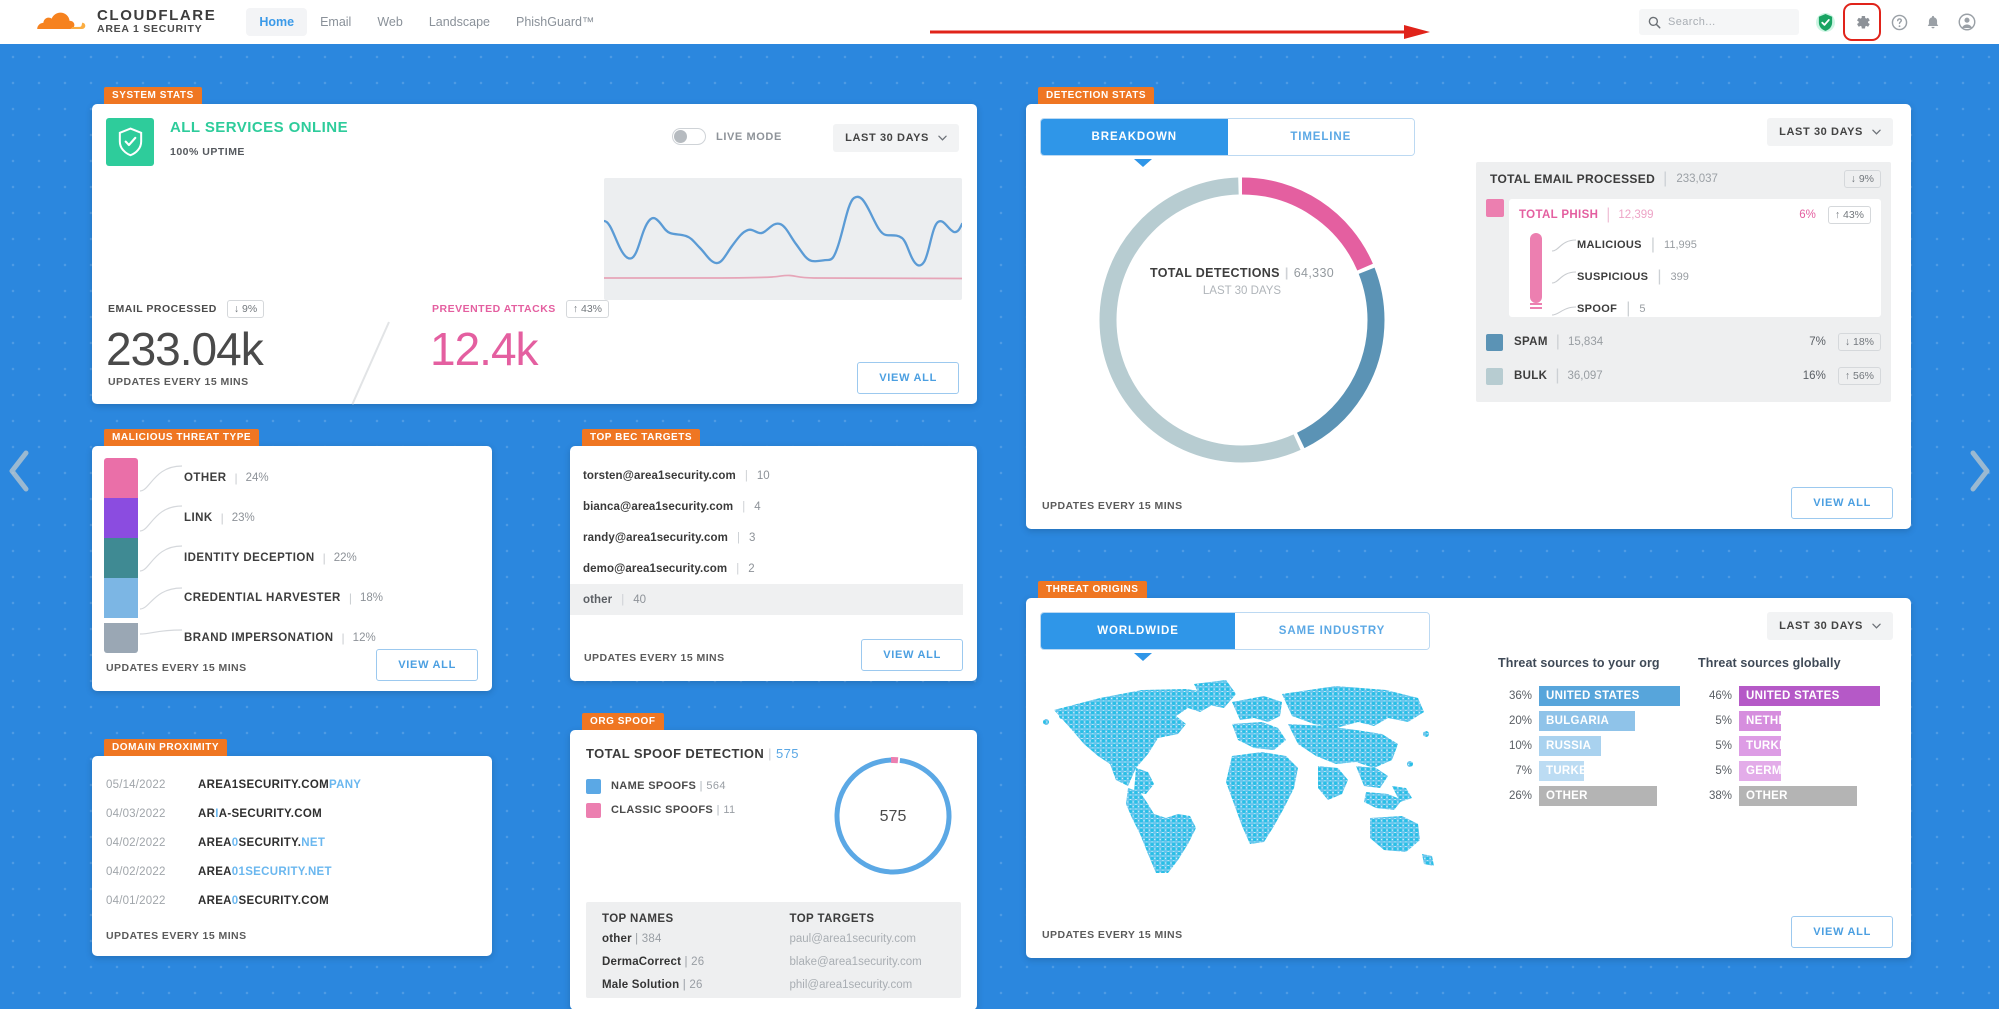 This screenshot has height=1009, width=1999. What do you see at coordinates (1679, 277) in the screenshot?
I see `phish-subtype-value: 399` at bounding box center [1679, 277].